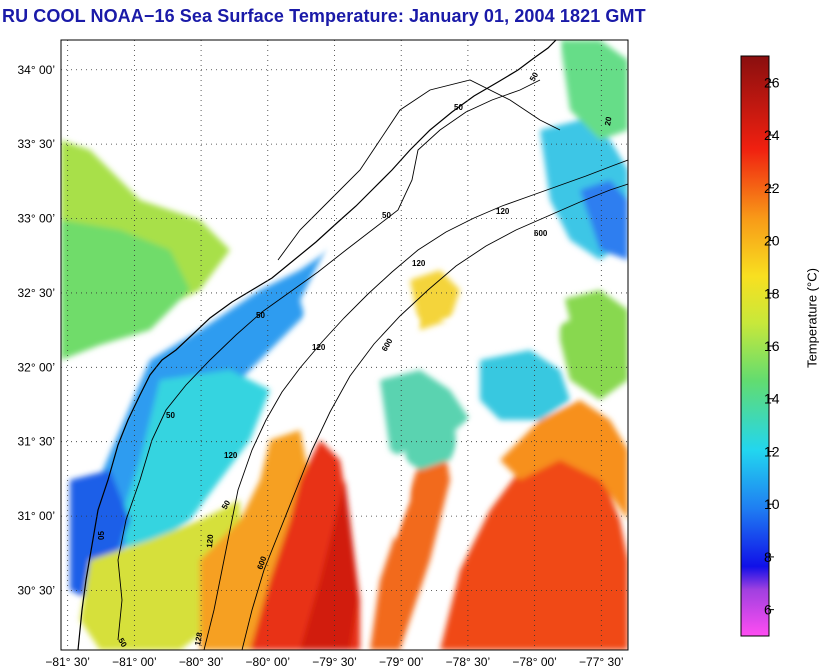  What do you see at coordinates (772, 188) in the screenshot?
I see `colorbar-tick-label: 22` at bounding box center [772, 188].